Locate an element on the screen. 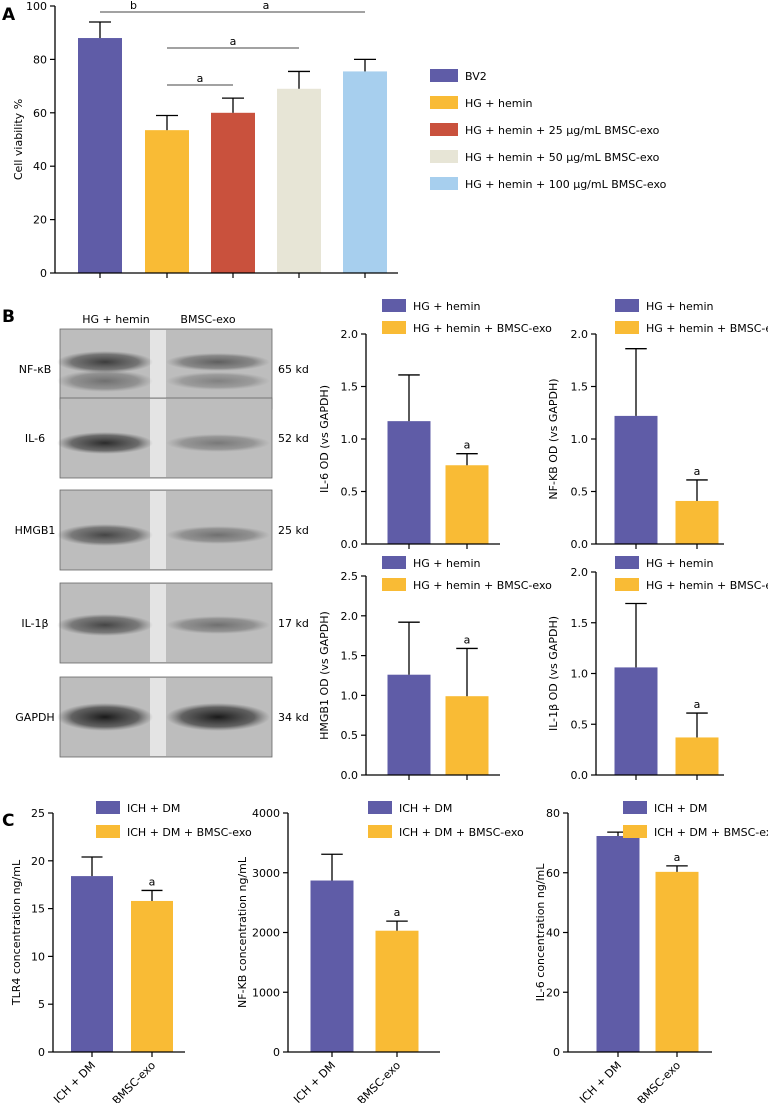 This screenshot has width=768, height=1103. blot-header-hemin: HG + hemin is located at coordinates (116, 319).